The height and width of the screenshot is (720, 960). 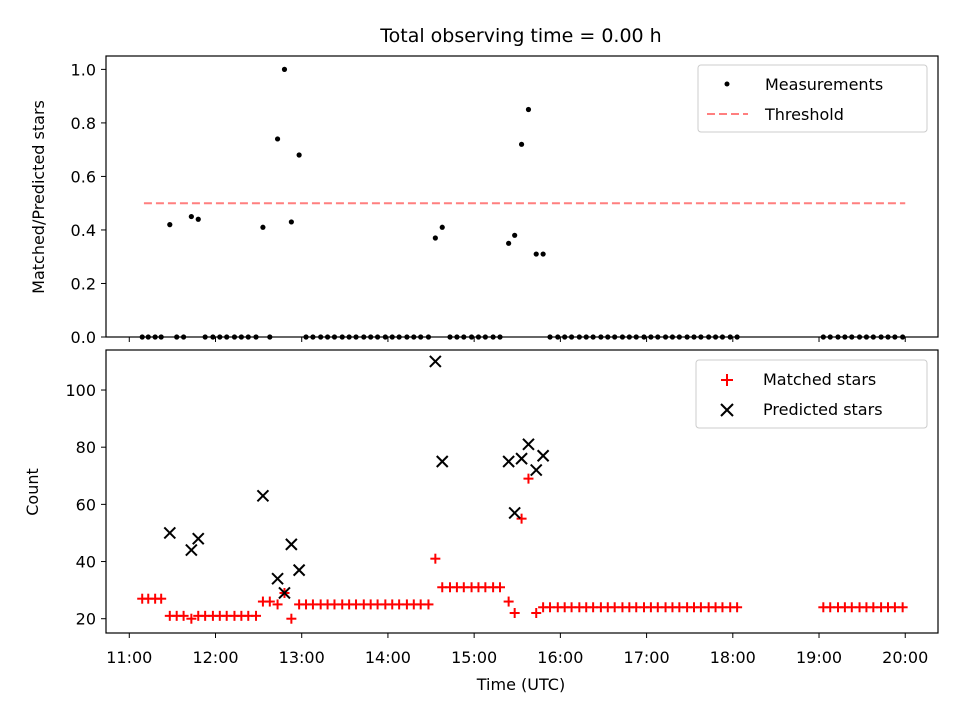 I want to click on bottom-legend: Matched stars Predicted stars, so click(x=811, y=394).